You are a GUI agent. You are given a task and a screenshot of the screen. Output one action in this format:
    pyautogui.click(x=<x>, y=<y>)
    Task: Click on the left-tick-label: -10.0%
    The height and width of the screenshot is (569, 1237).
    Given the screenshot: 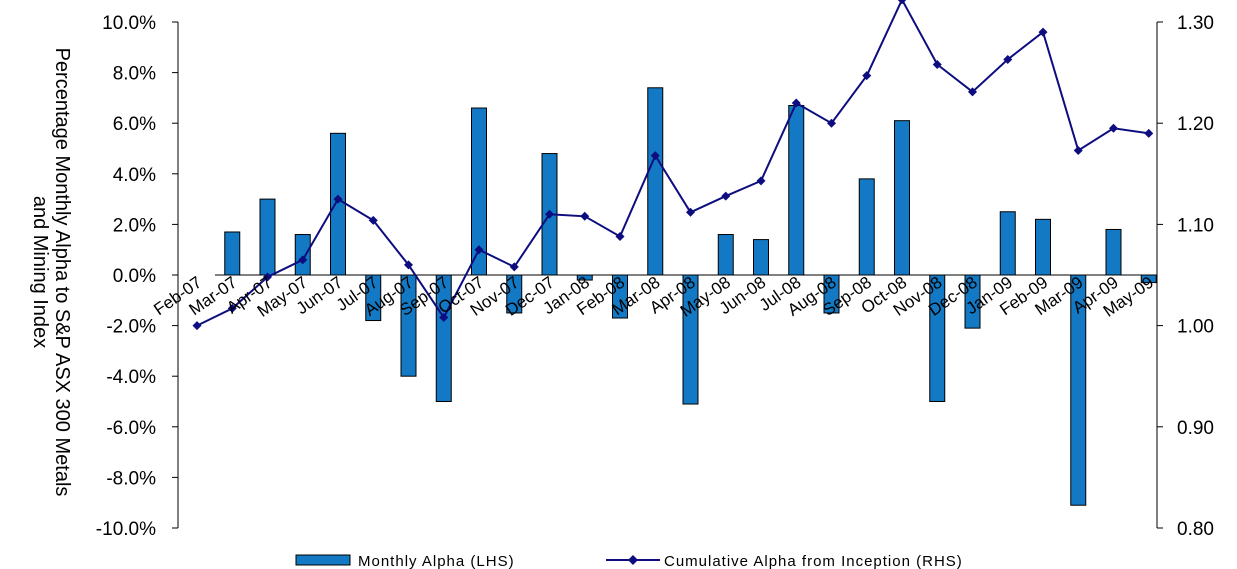 What is the action you would take?
    pyautogui.click(x=126, y=529)
    